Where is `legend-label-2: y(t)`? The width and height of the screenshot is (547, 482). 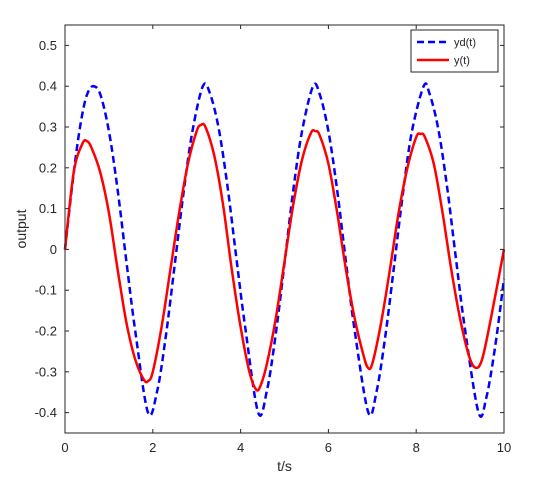 legend-label-2: y(t) is located at coordinates (462, 61).